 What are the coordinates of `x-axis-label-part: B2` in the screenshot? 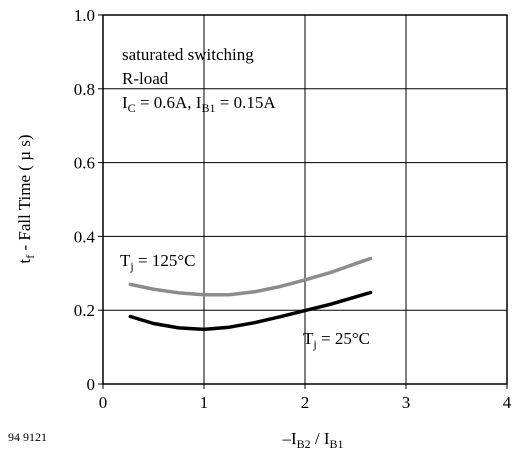 It's located at (304, 444).